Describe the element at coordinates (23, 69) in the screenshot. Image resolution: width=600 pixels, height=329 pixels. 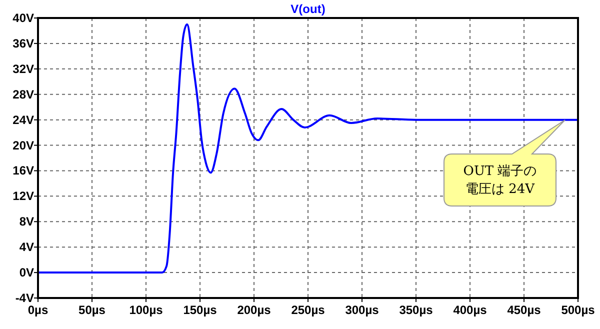
I see `y-tick-label: 32V` at that location.